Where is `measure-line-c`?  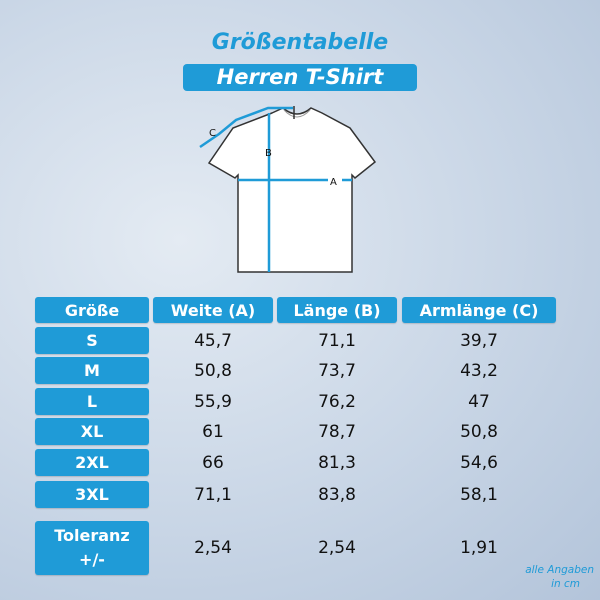 measure-line-c is located at coordinates (246, 127).